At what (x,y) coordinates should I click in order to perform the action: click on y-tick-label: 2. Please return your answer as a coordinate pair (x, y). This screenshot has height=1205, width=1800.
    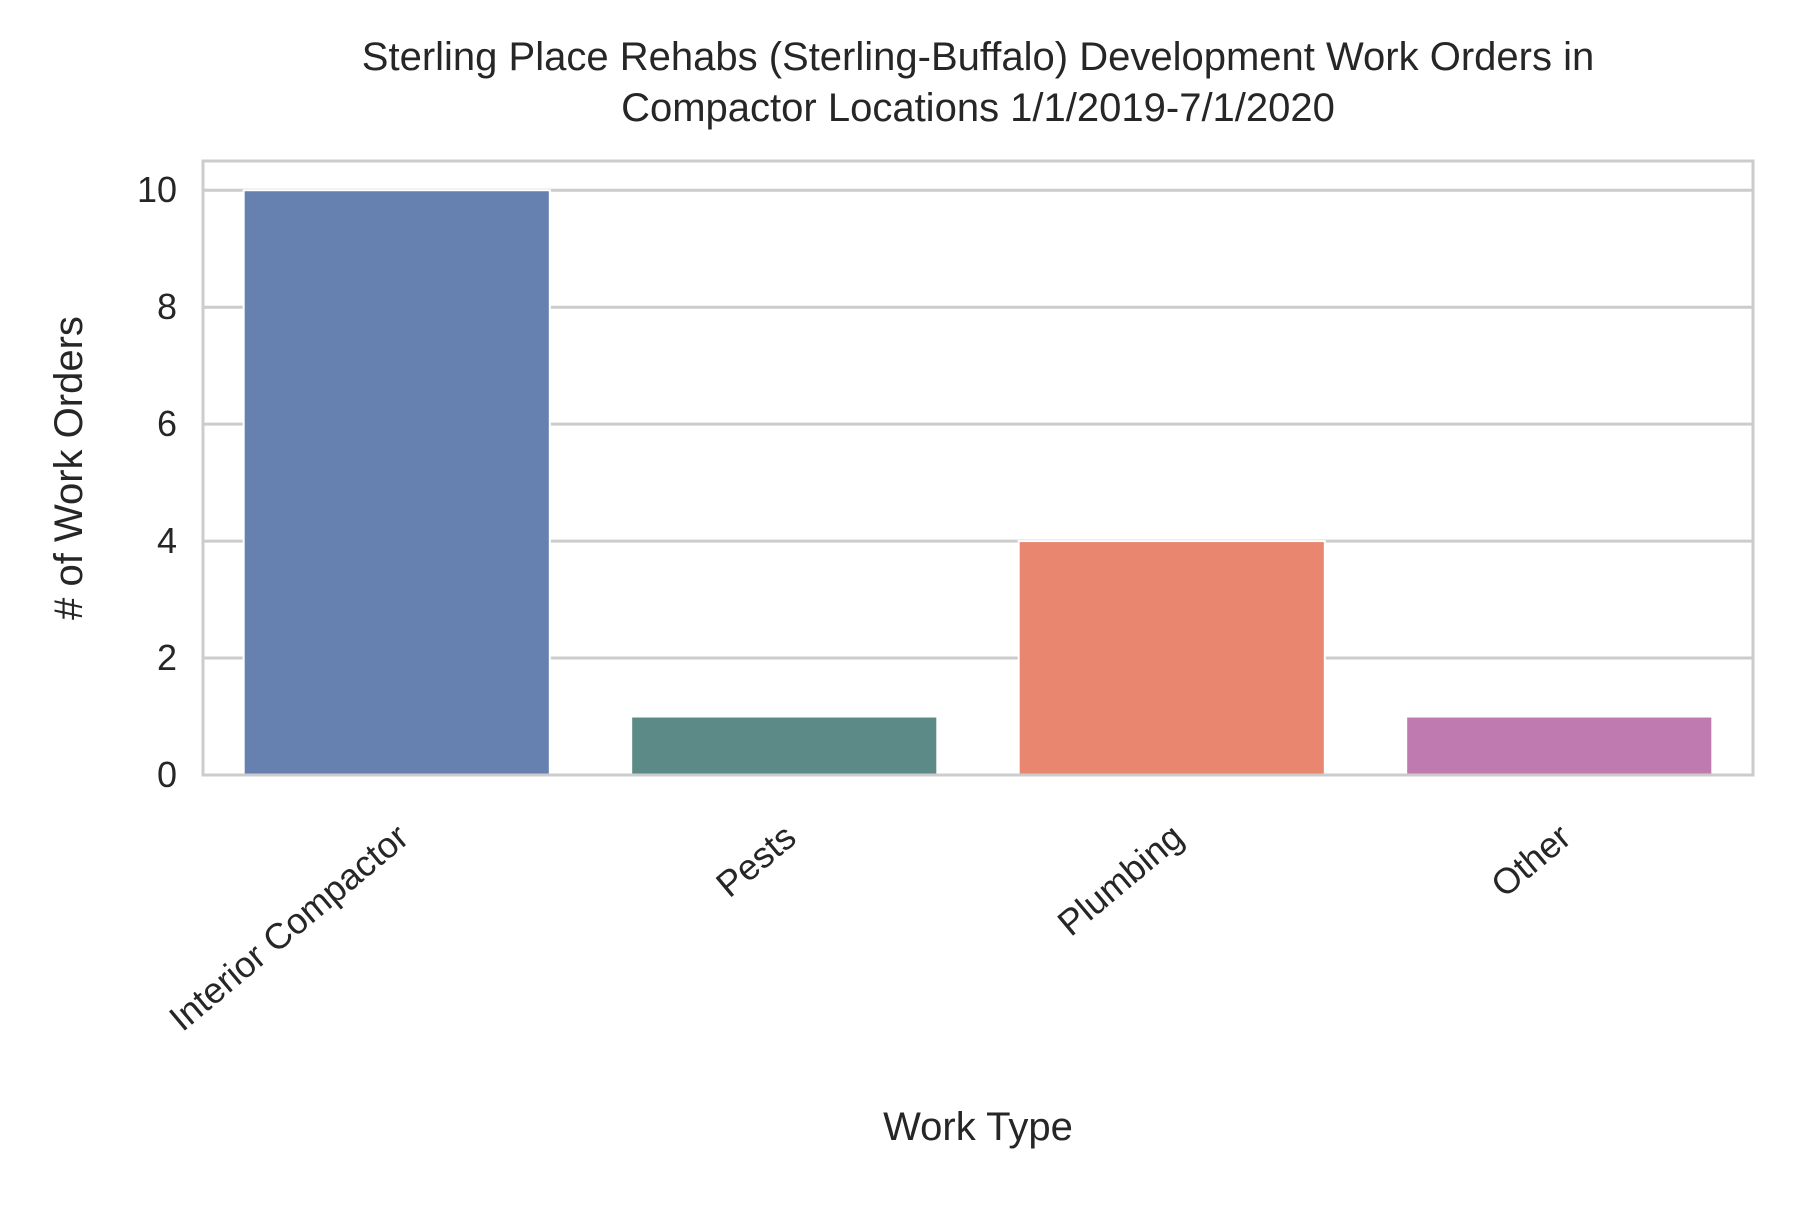
    Looking at the image, I should click on (167, 657).